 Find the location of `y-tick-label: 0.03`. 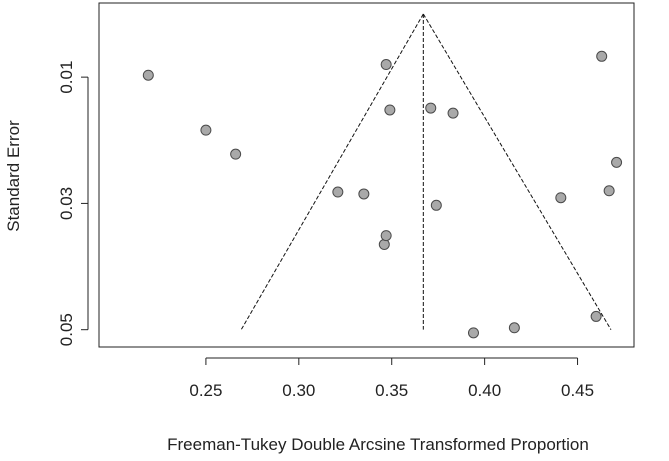

y-tick-label: 0.03 is located at coordinates (66, 203).